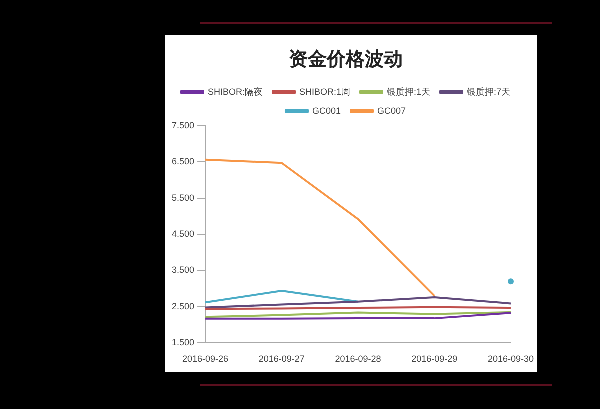  What do you see at coordinates (392, 111) in the screenshot?
I see `legend-label: GC007` at bounding box center [392, 111].